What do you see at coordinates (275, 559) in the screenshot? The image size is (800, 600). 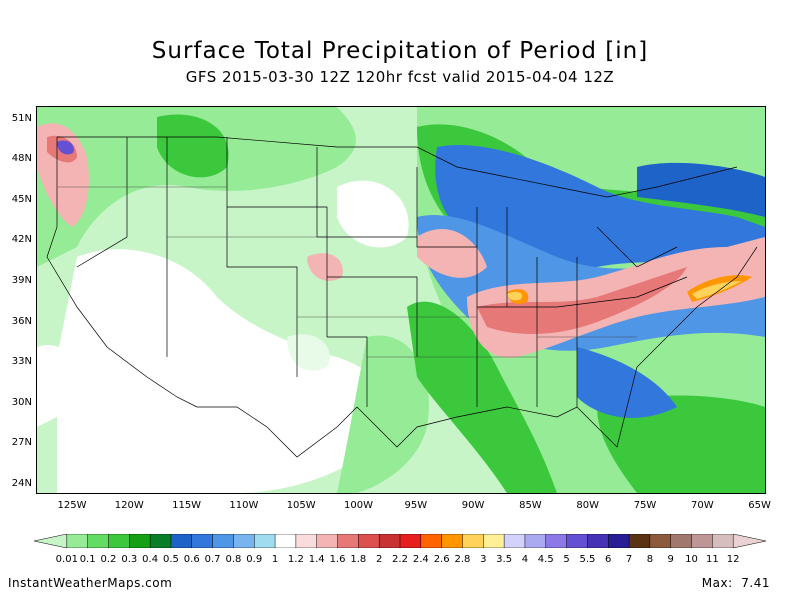 I see `colorbar-tick-label: 1` at bounding box center [275, 559].